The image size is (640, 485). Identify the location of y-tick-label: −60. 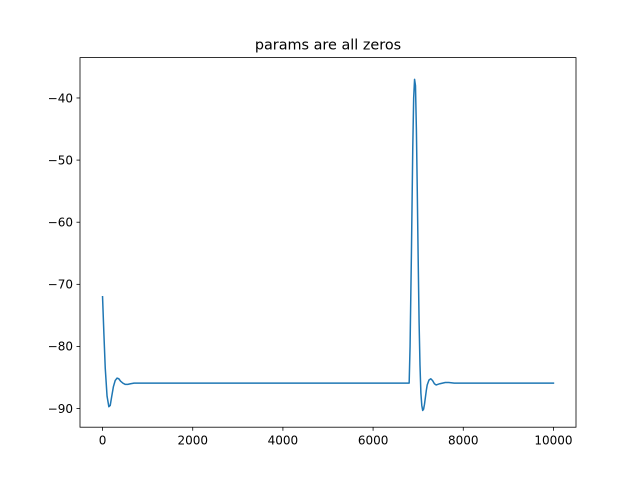
(60, 223).